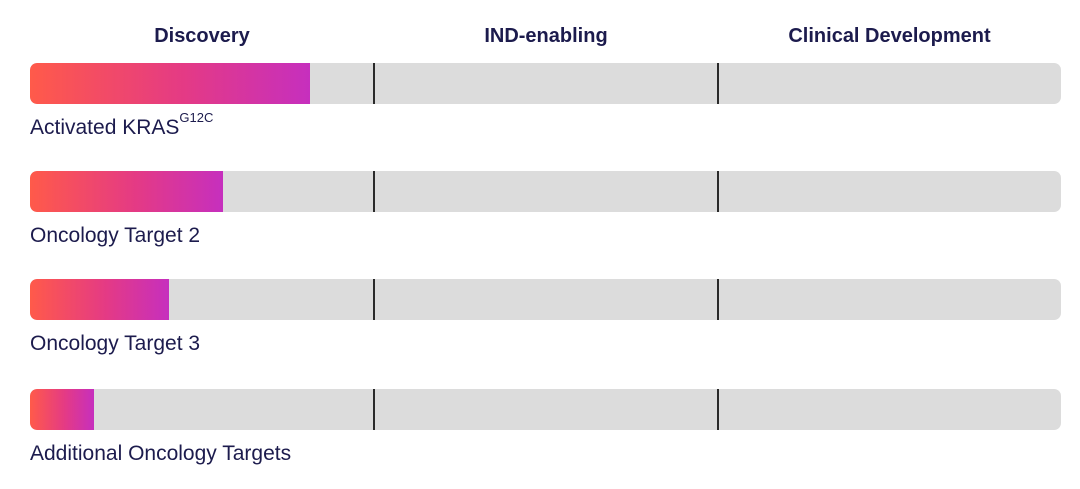  I want to click on program-superscript: G12C, so click(196, 117).